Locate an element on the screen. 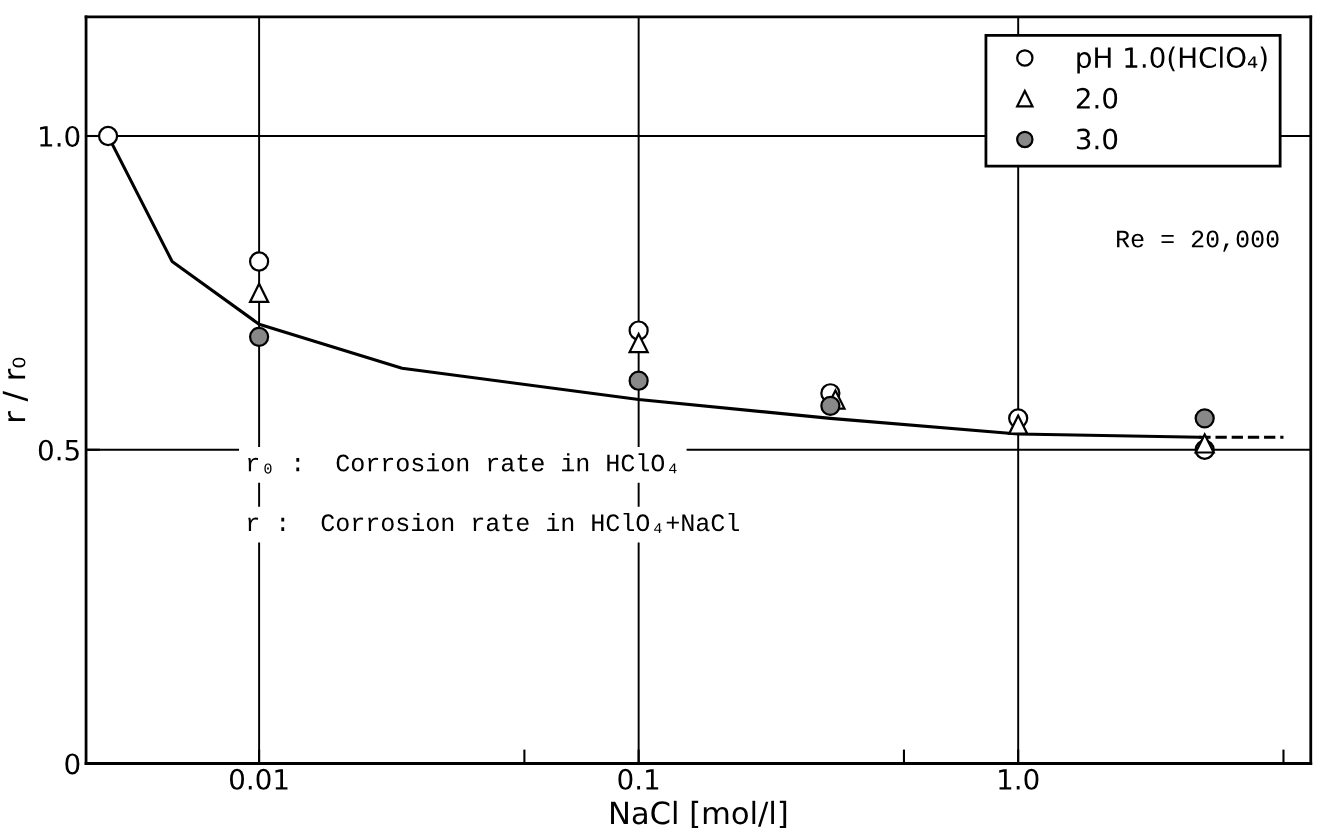 Image resolution: width=1324 pixels, height=839 pixels. annotation: r₀ : Corrosion rate in HClO₄ is located at coordinates (462, 463).